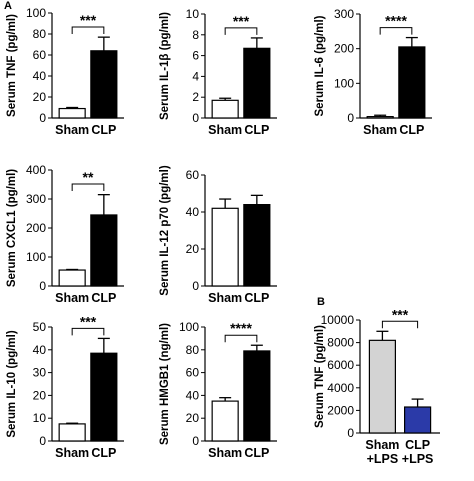 The image size is (474, 481). Describe the element at coordinates (65, 71) in the screenshot. I see `chart-0: 0 20 40 60 80 100 Serum TNF (pg/ml) Sham CLP ***` at that location.